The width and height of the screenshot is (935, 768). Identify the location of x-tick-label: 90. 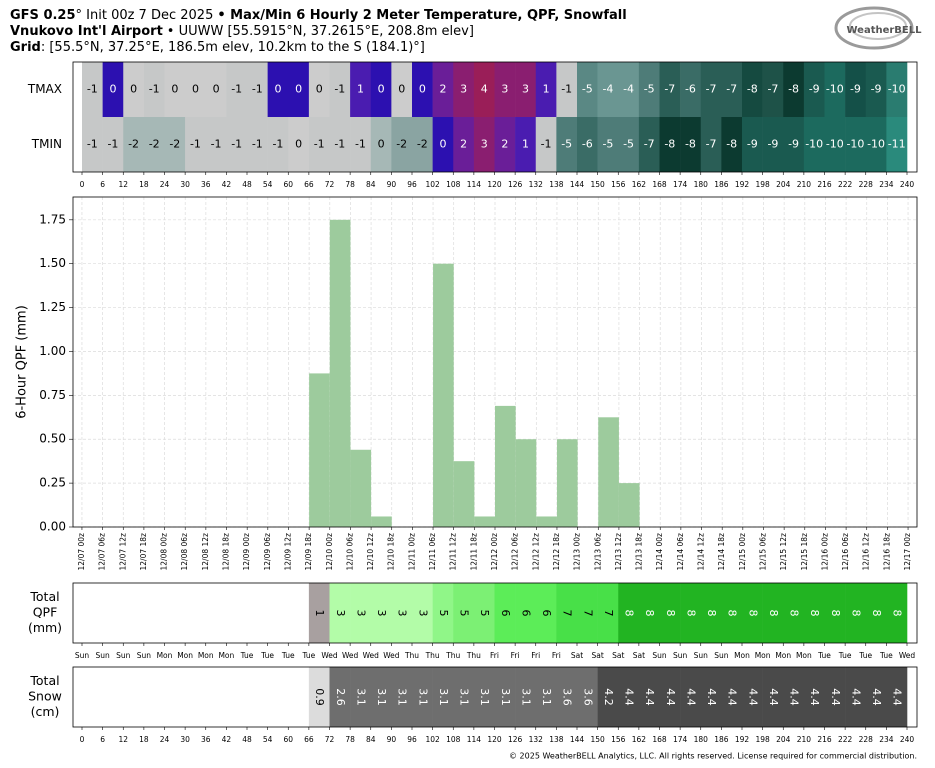
(392, 184).